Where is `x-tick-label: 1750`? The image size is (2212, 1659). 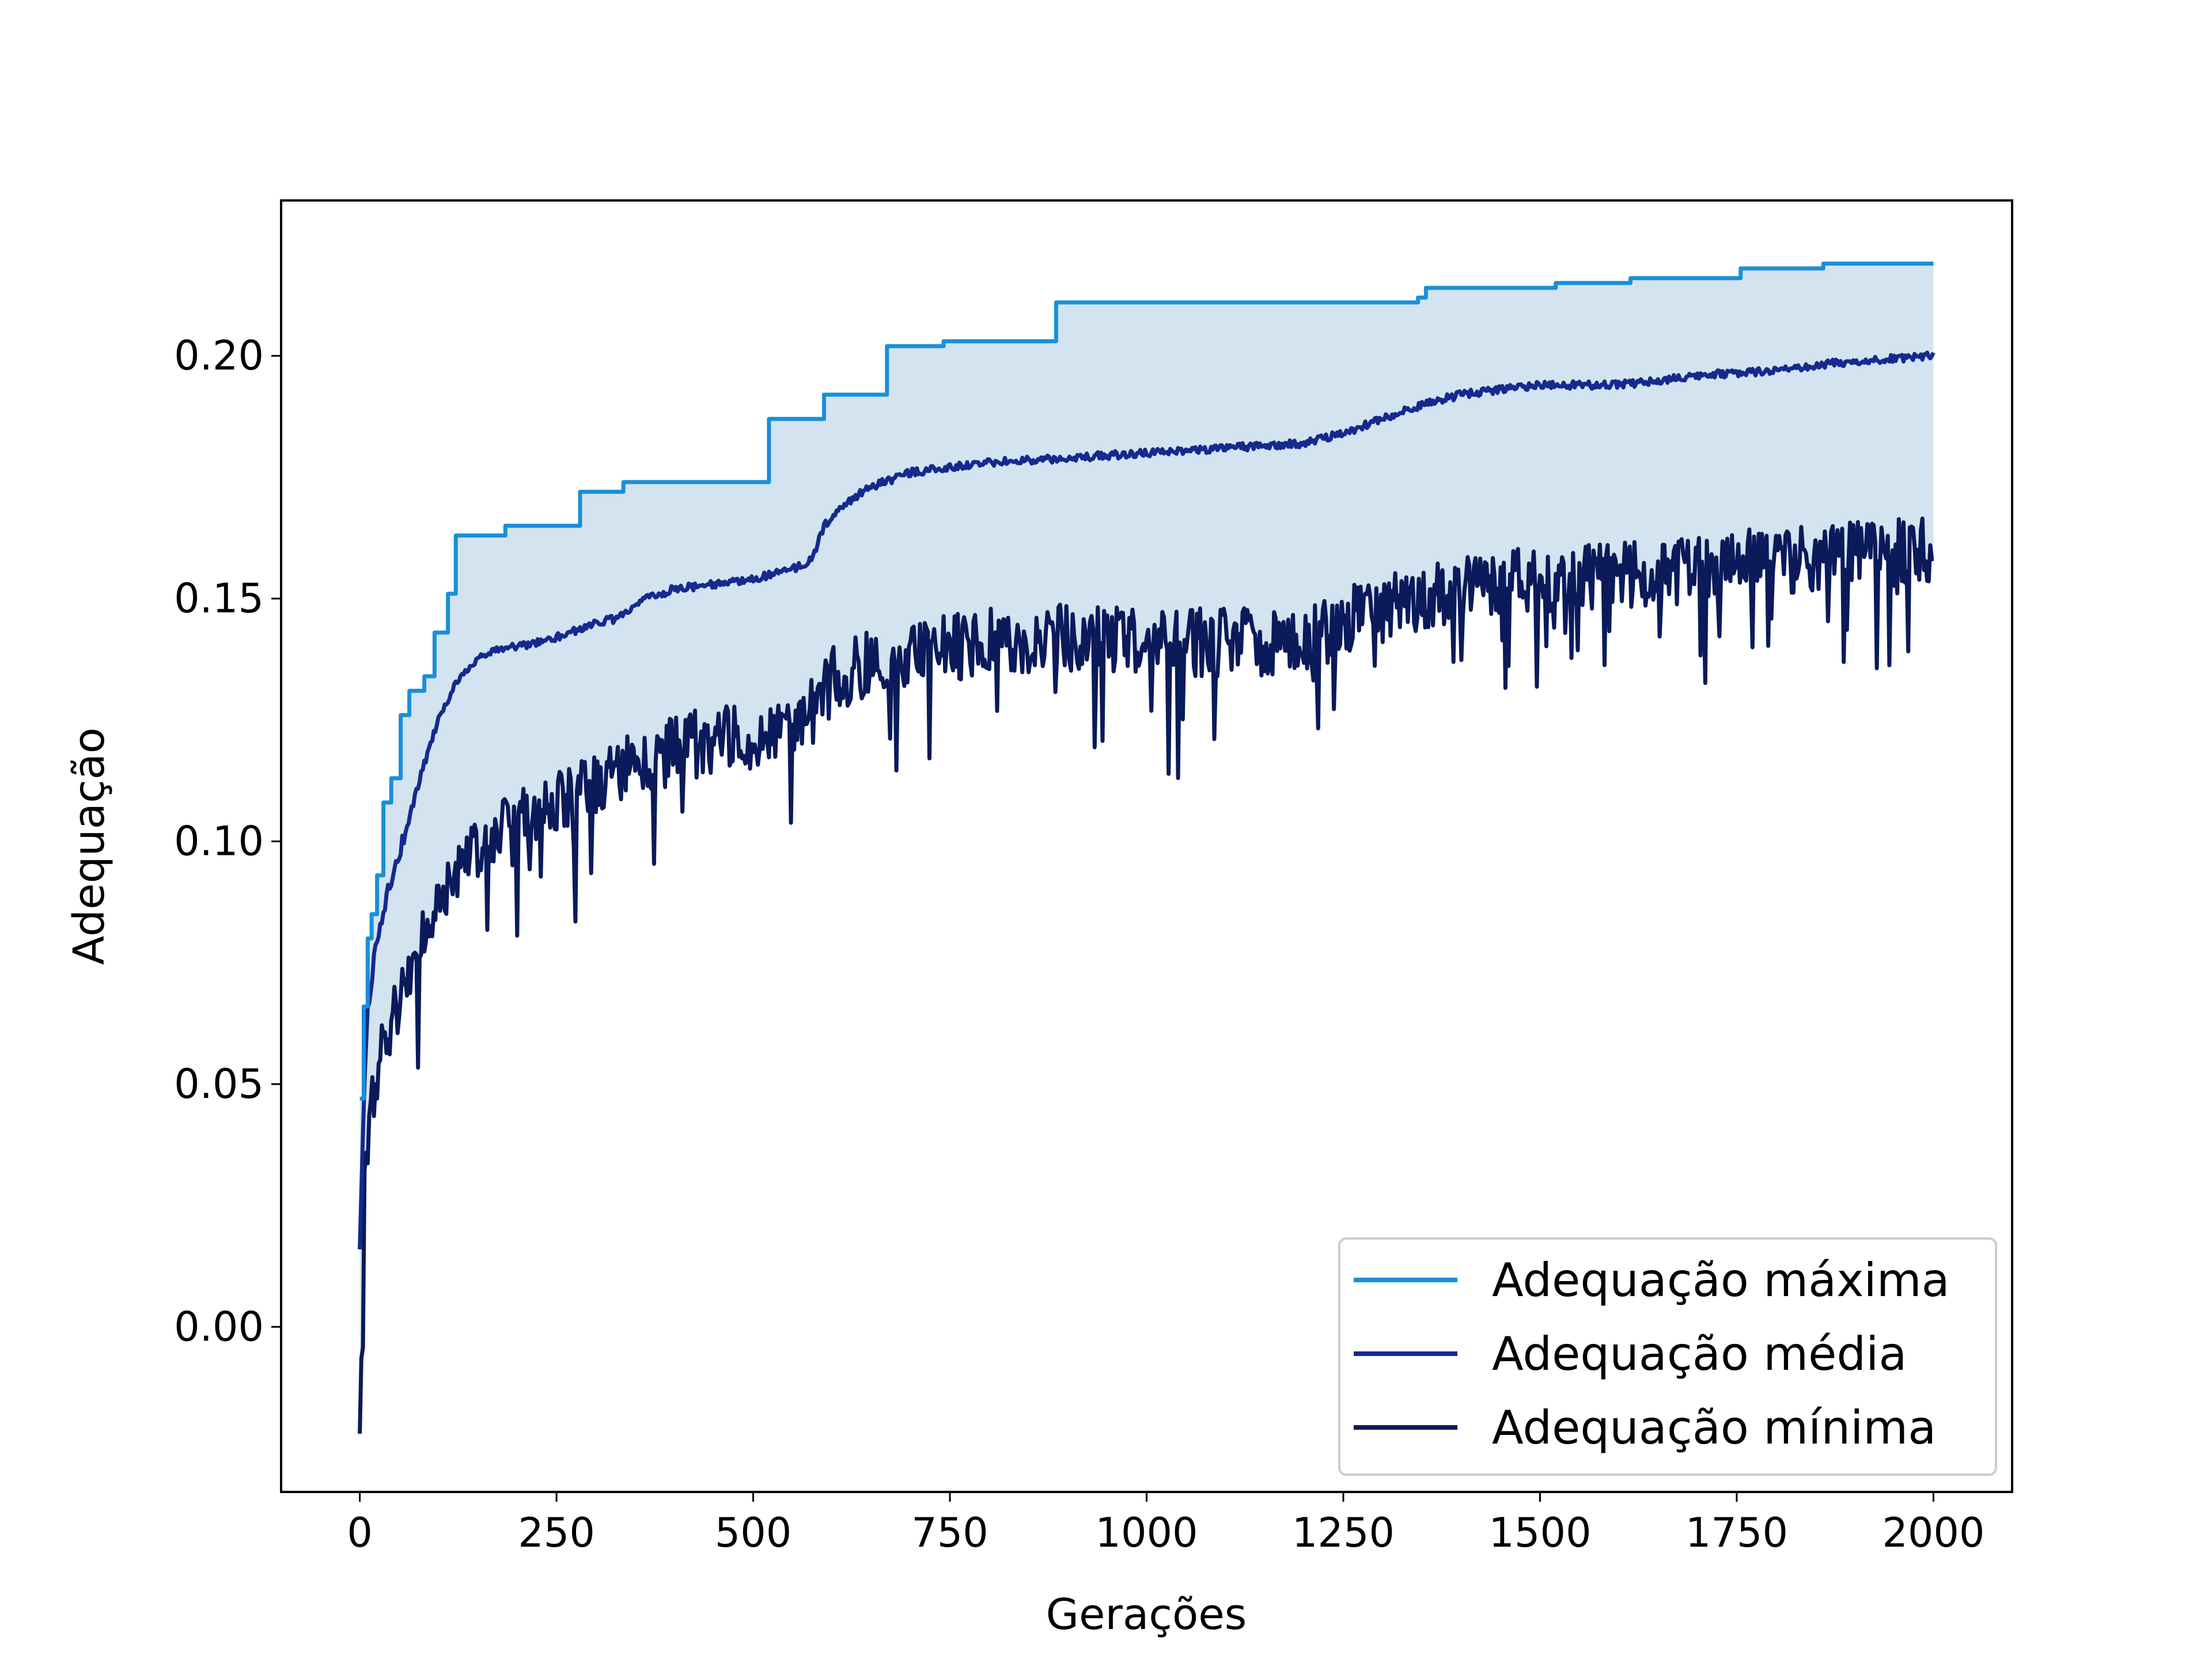 x-tick-label: 1750 is located at coordinates (1736, 1532).